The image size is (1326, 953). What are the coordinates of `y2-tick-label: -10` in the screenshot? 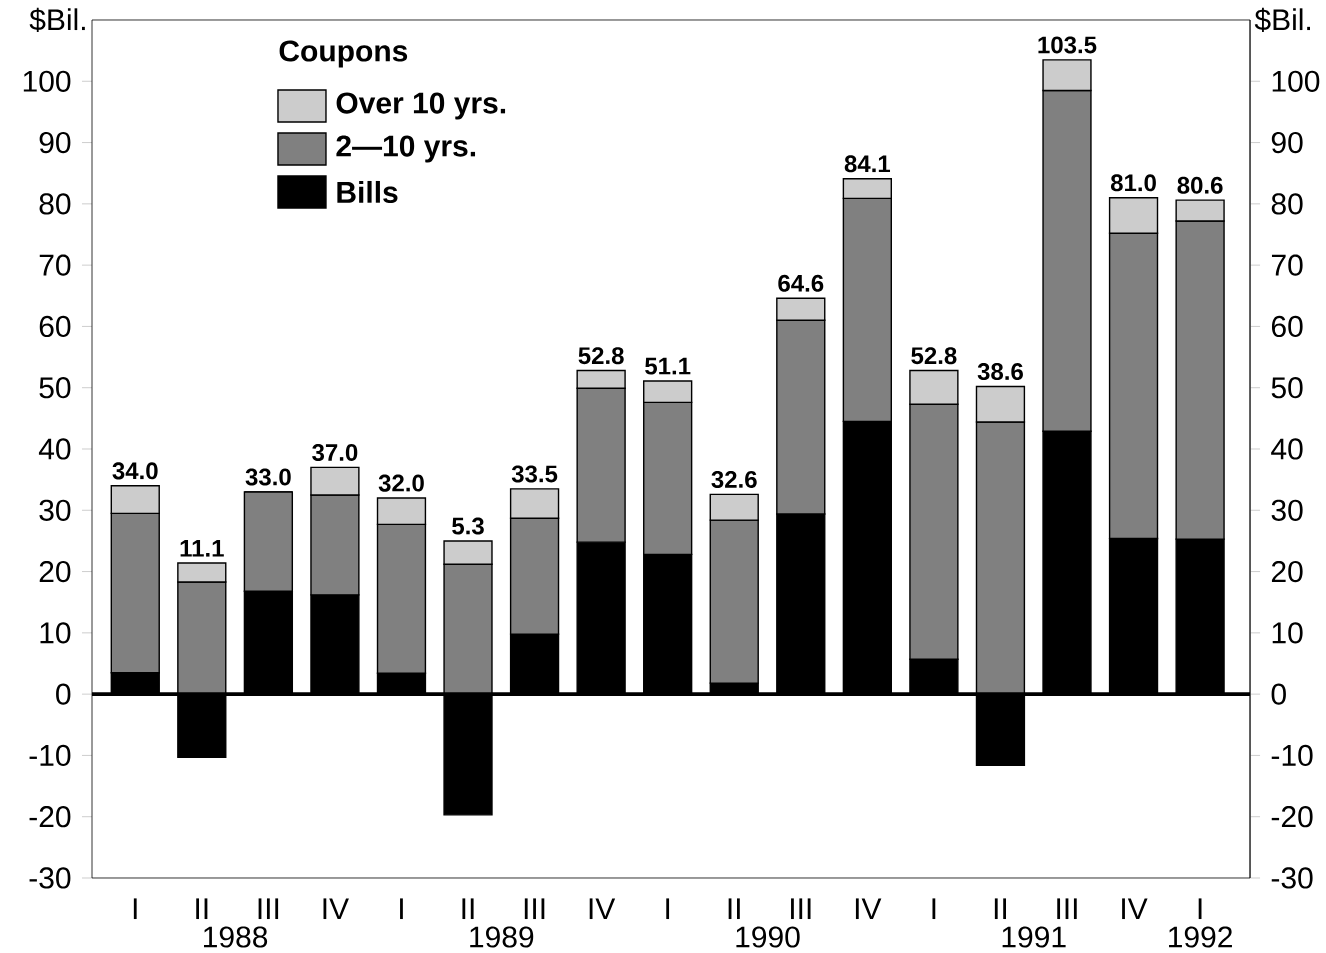 It's located at (1292, 755).